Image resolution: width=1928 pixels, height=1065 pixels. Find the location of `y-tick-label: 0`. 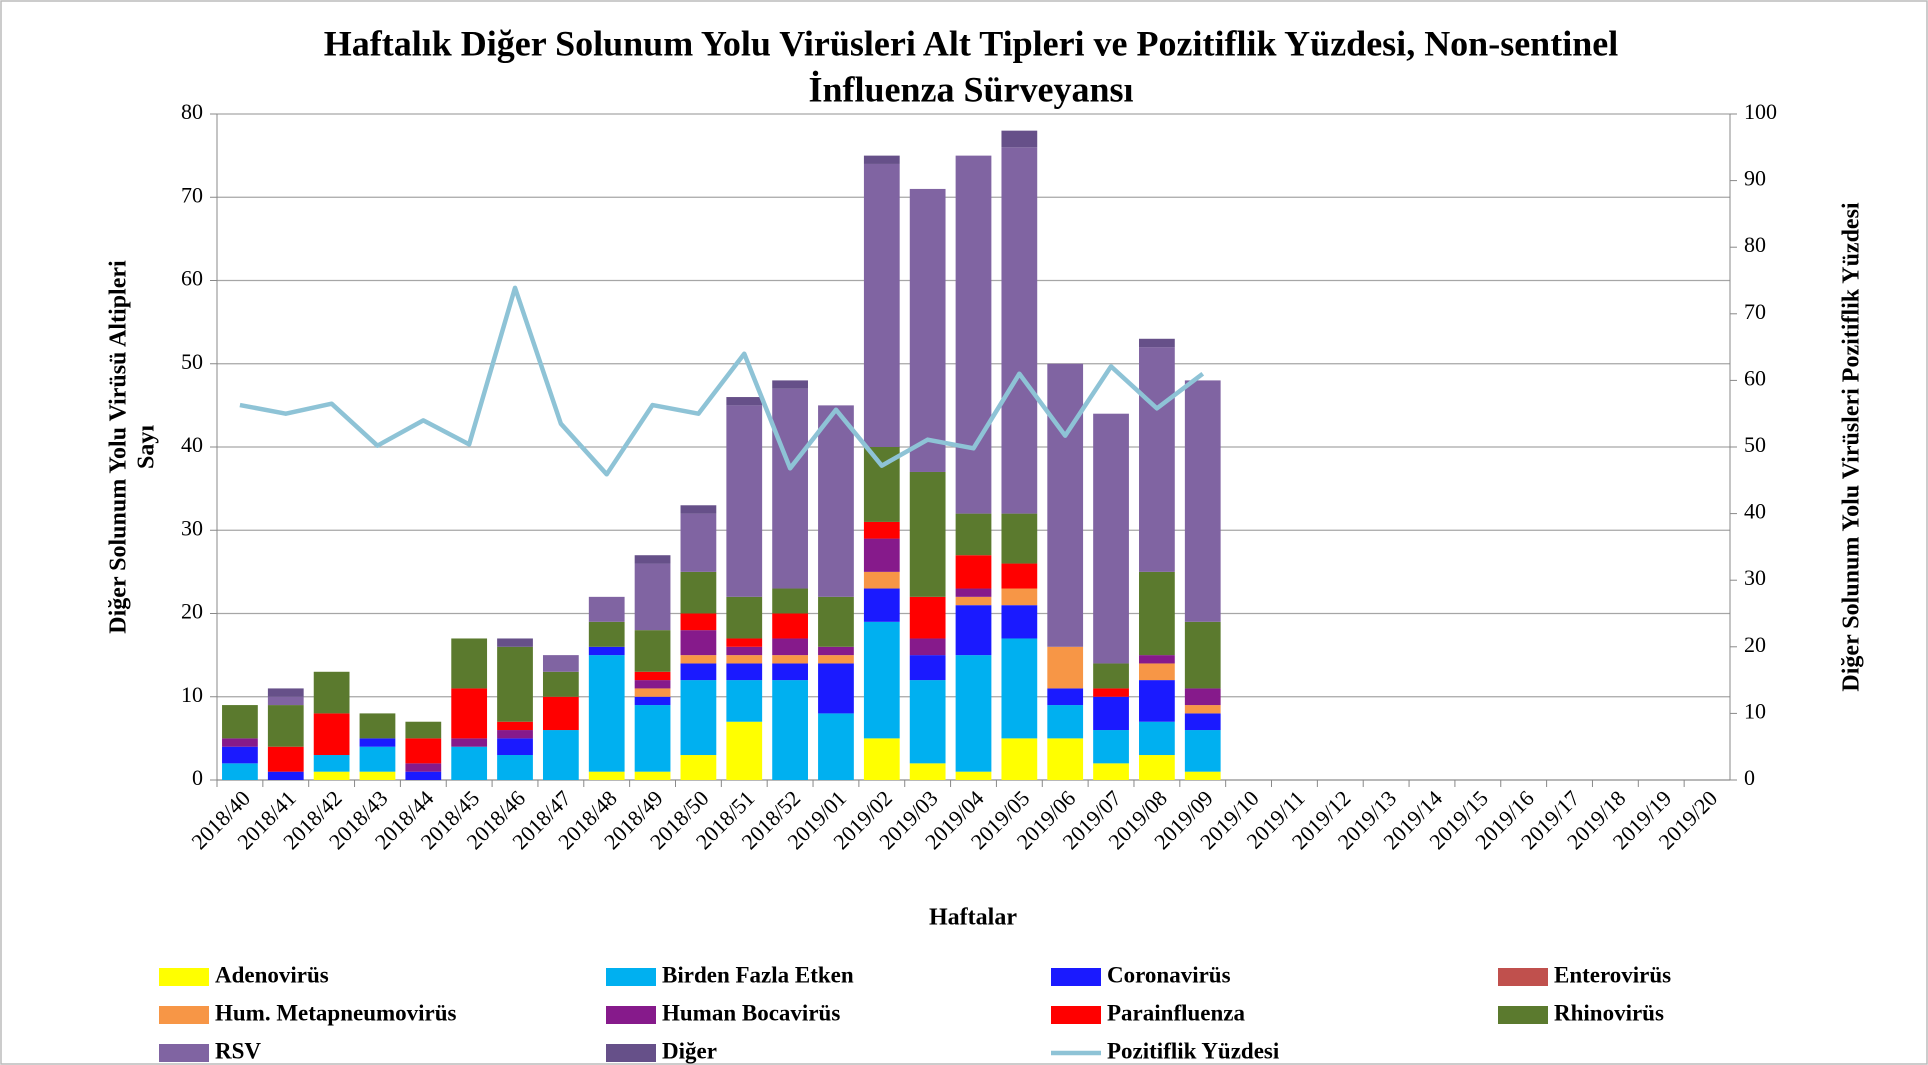

y-tick-label: 0 is located at coordinates (197, 777).